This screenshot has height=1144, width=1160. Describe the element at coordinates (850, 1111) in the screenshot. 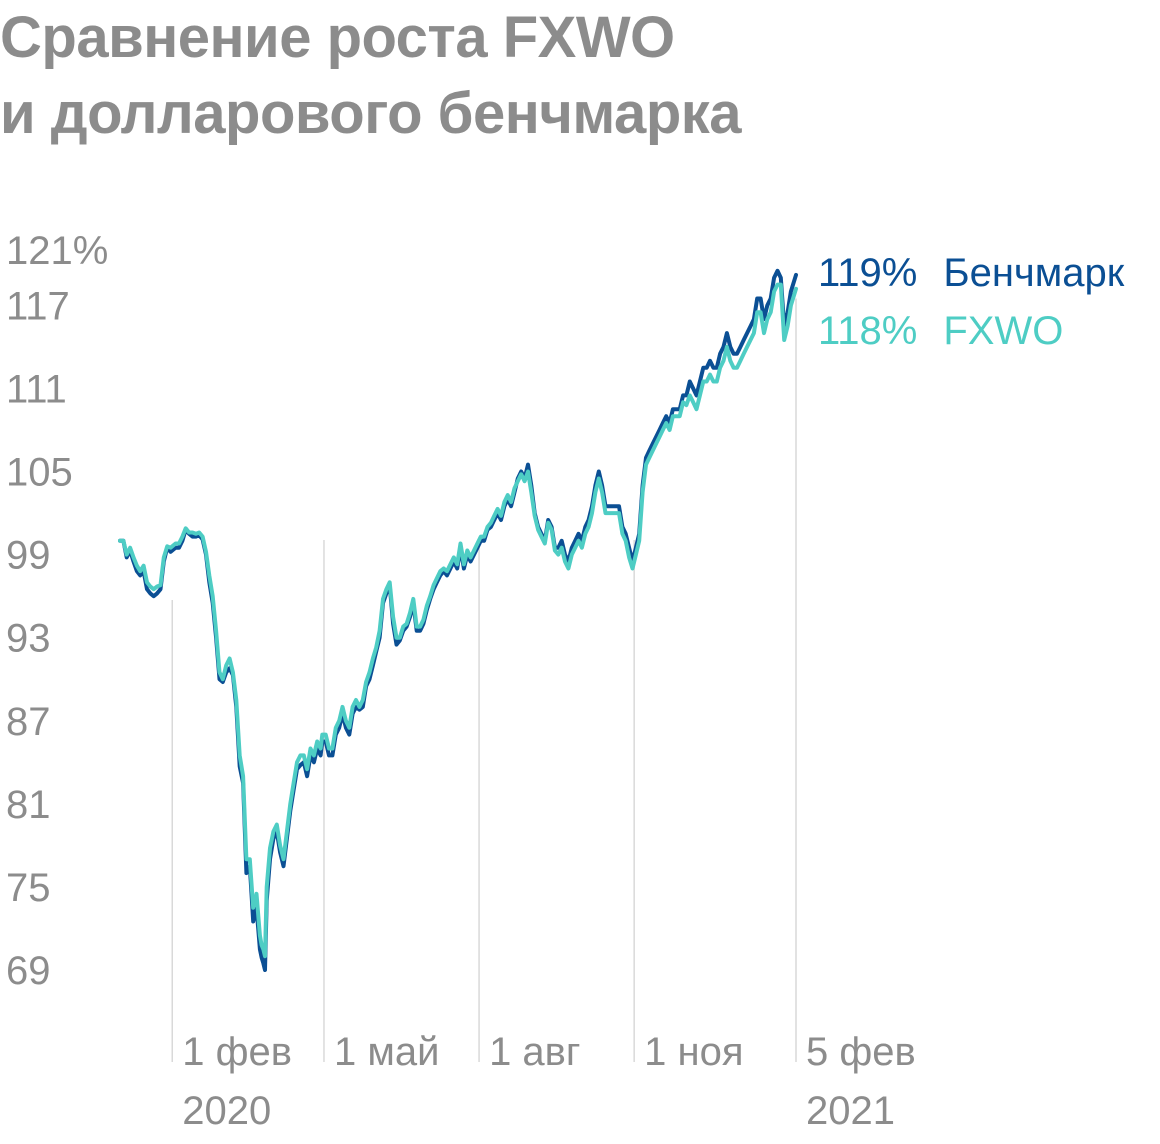

I see `x-tick-year-label: 2021` at that location.